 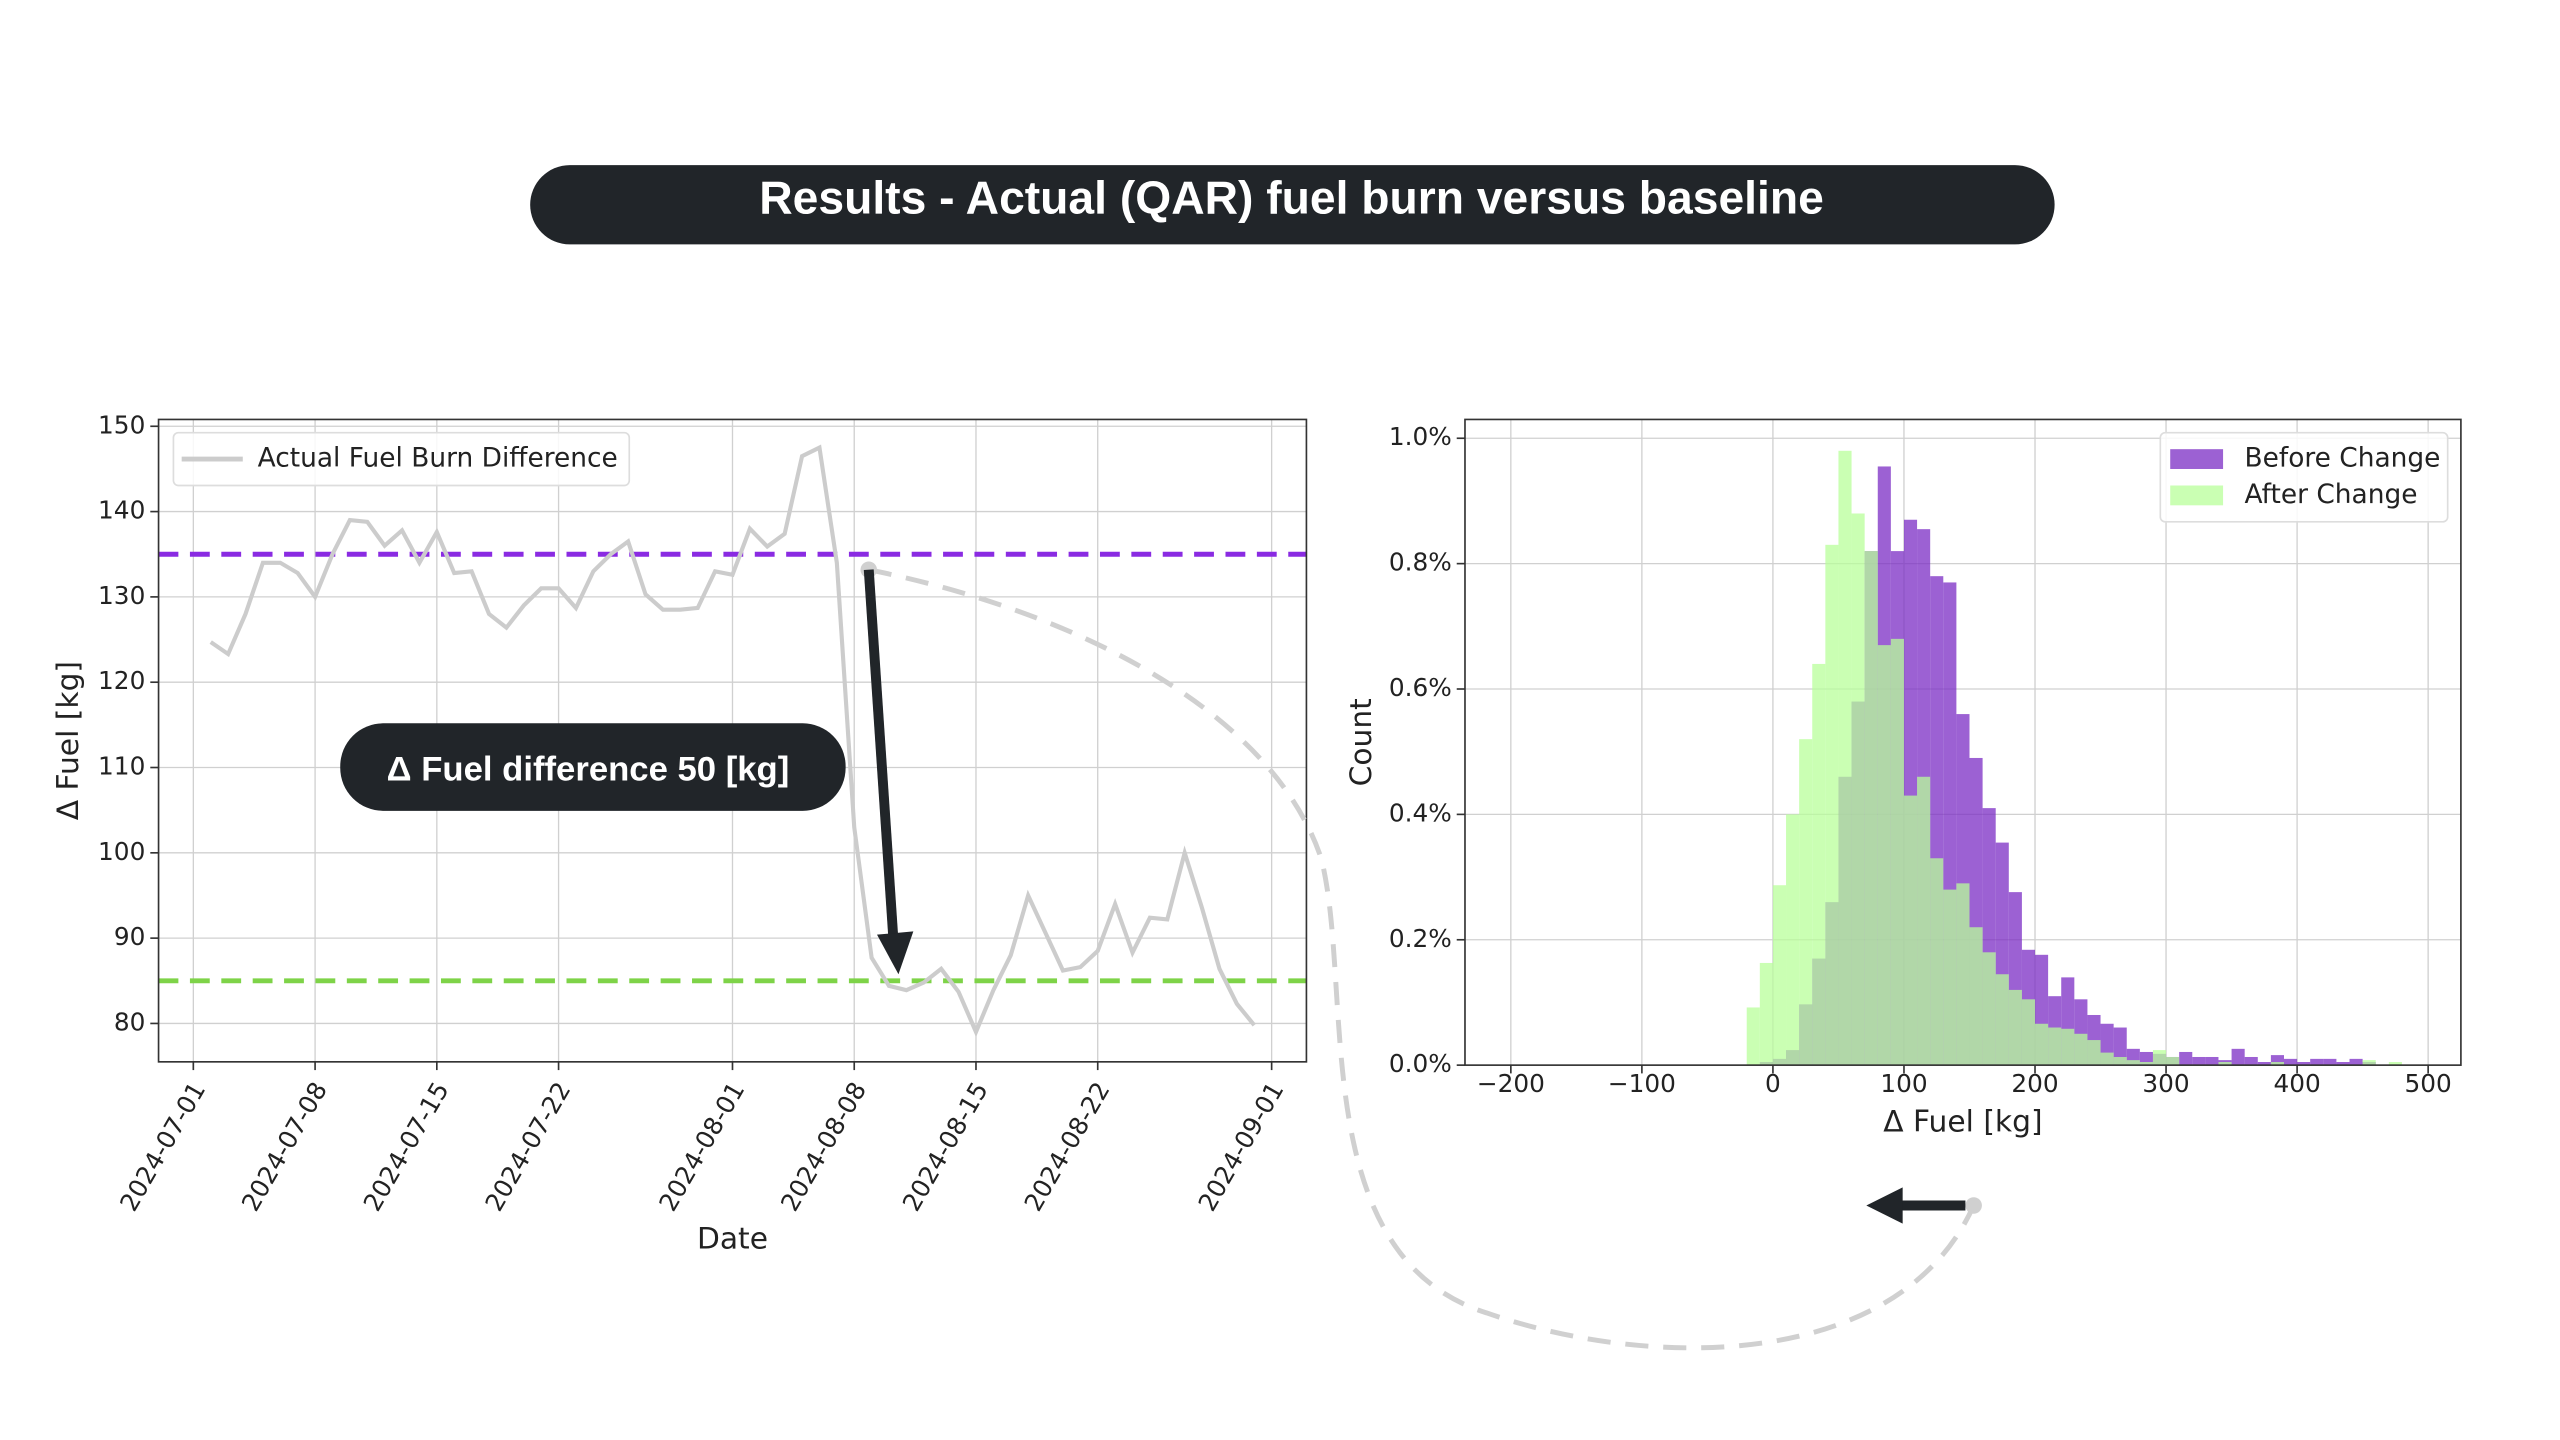 I want to click on x-tick-label: 200, so click(x=2034, y=1083).